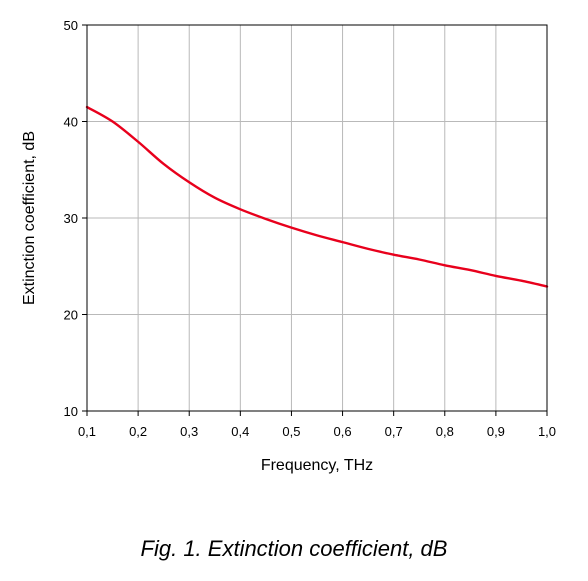 The height and width of the screenshot is (581, 588). Describe the element at coordinates (71, 25) in the screenshot. I see `y-tick-label: 50` at that location.